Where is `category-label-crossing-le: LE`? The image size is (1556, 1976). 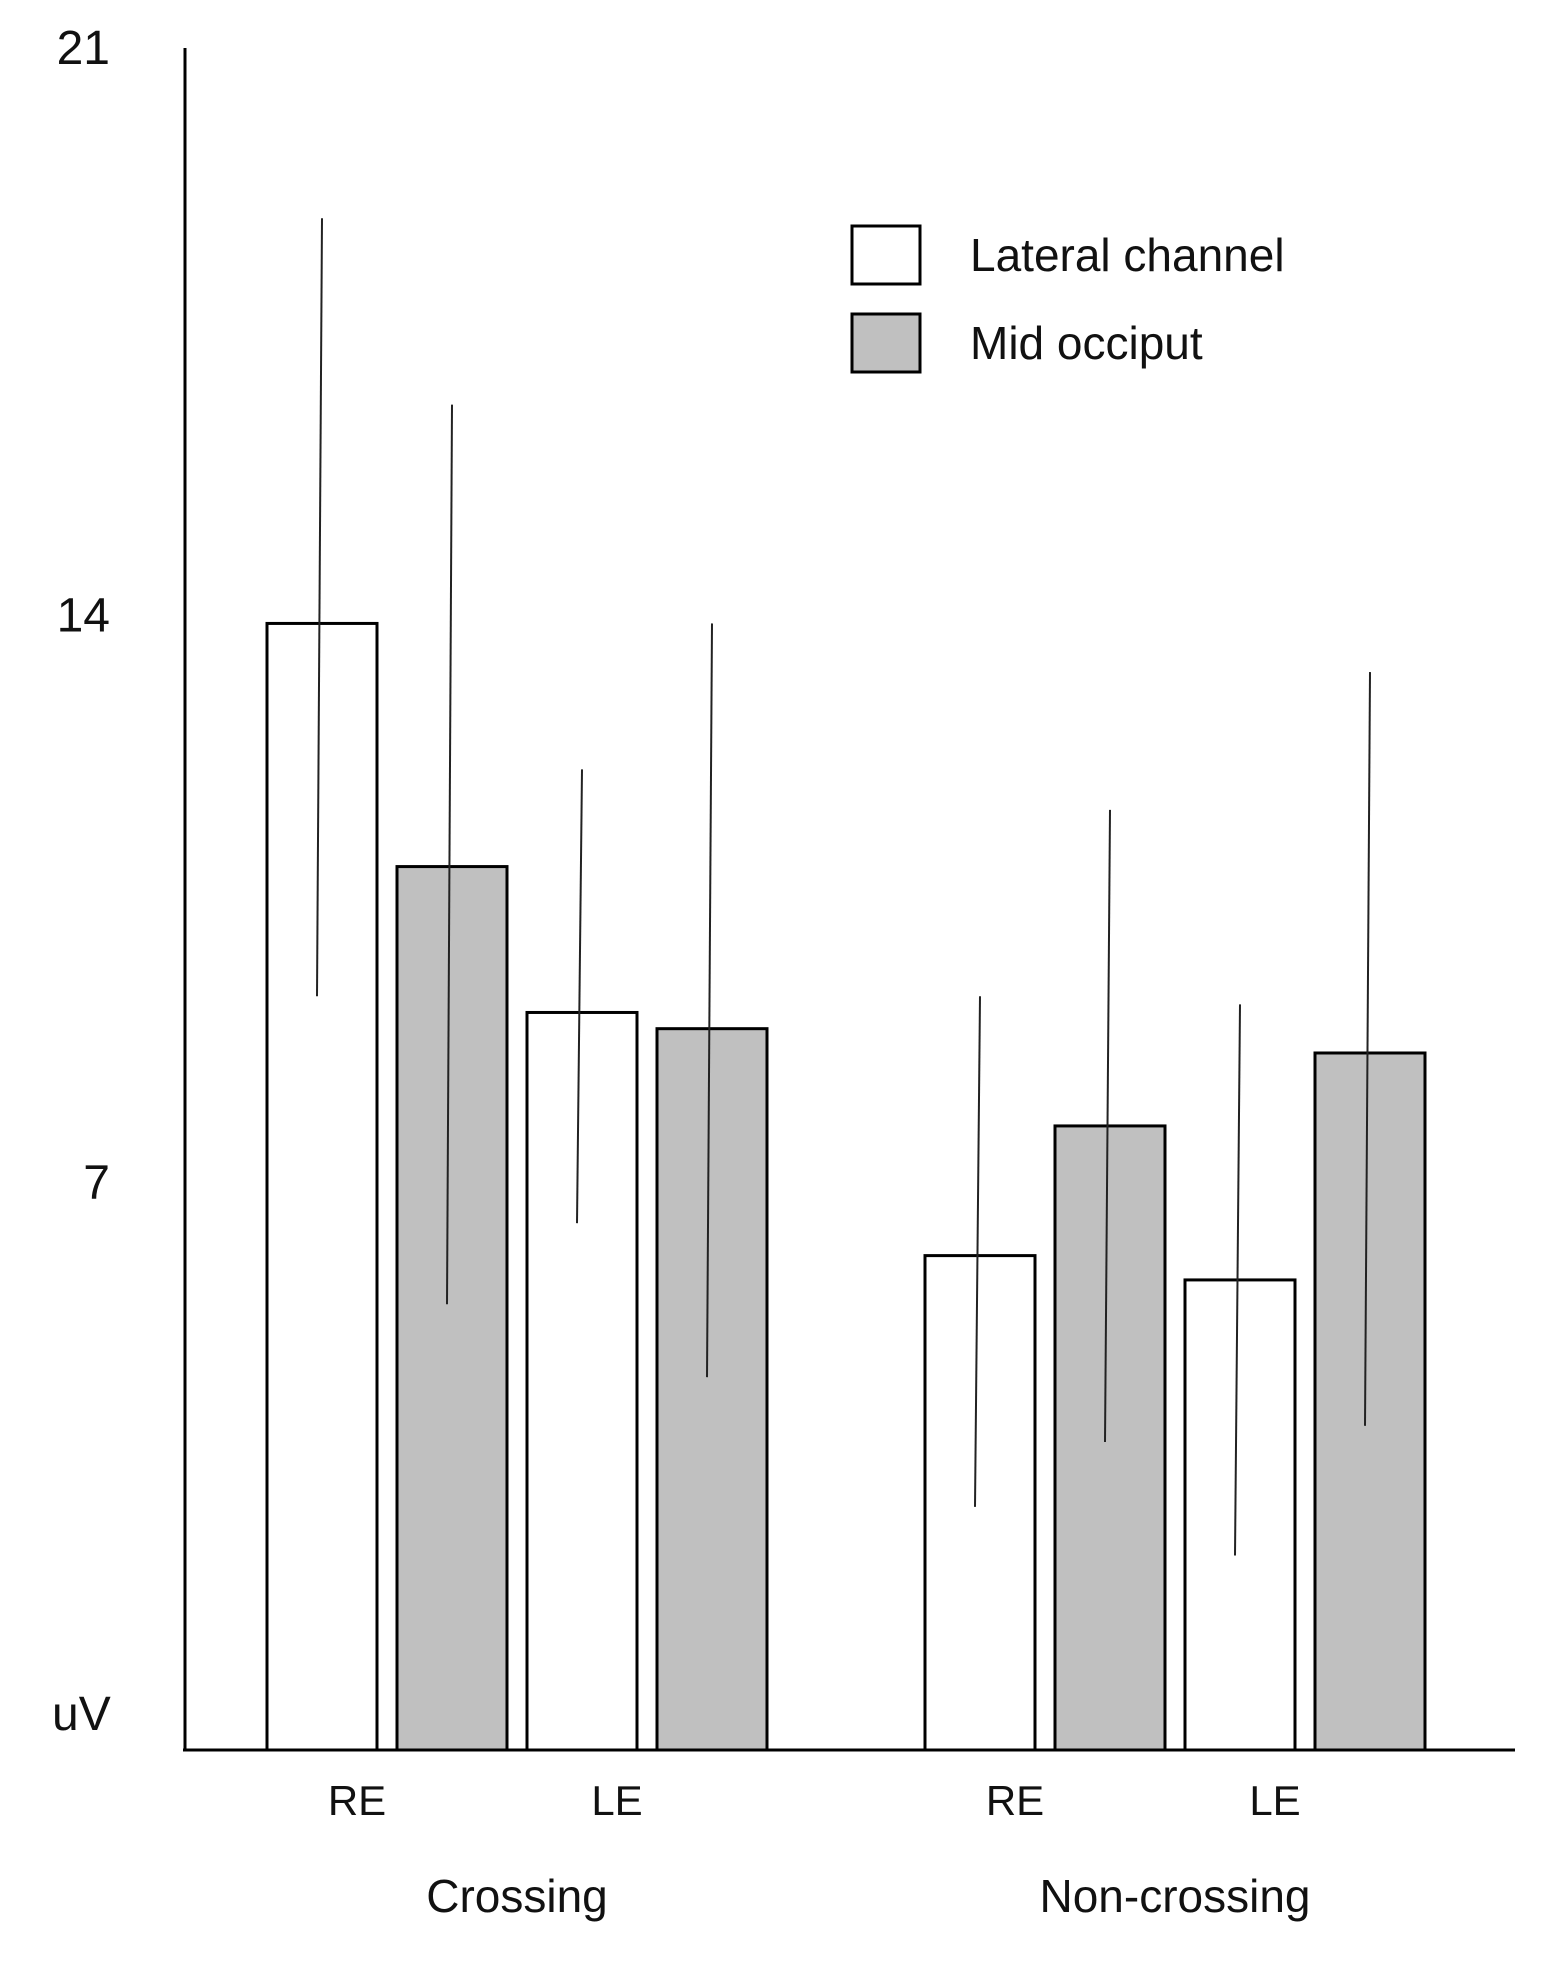
category-label-crossing-le: LE is located at coordinates (616, 1800).